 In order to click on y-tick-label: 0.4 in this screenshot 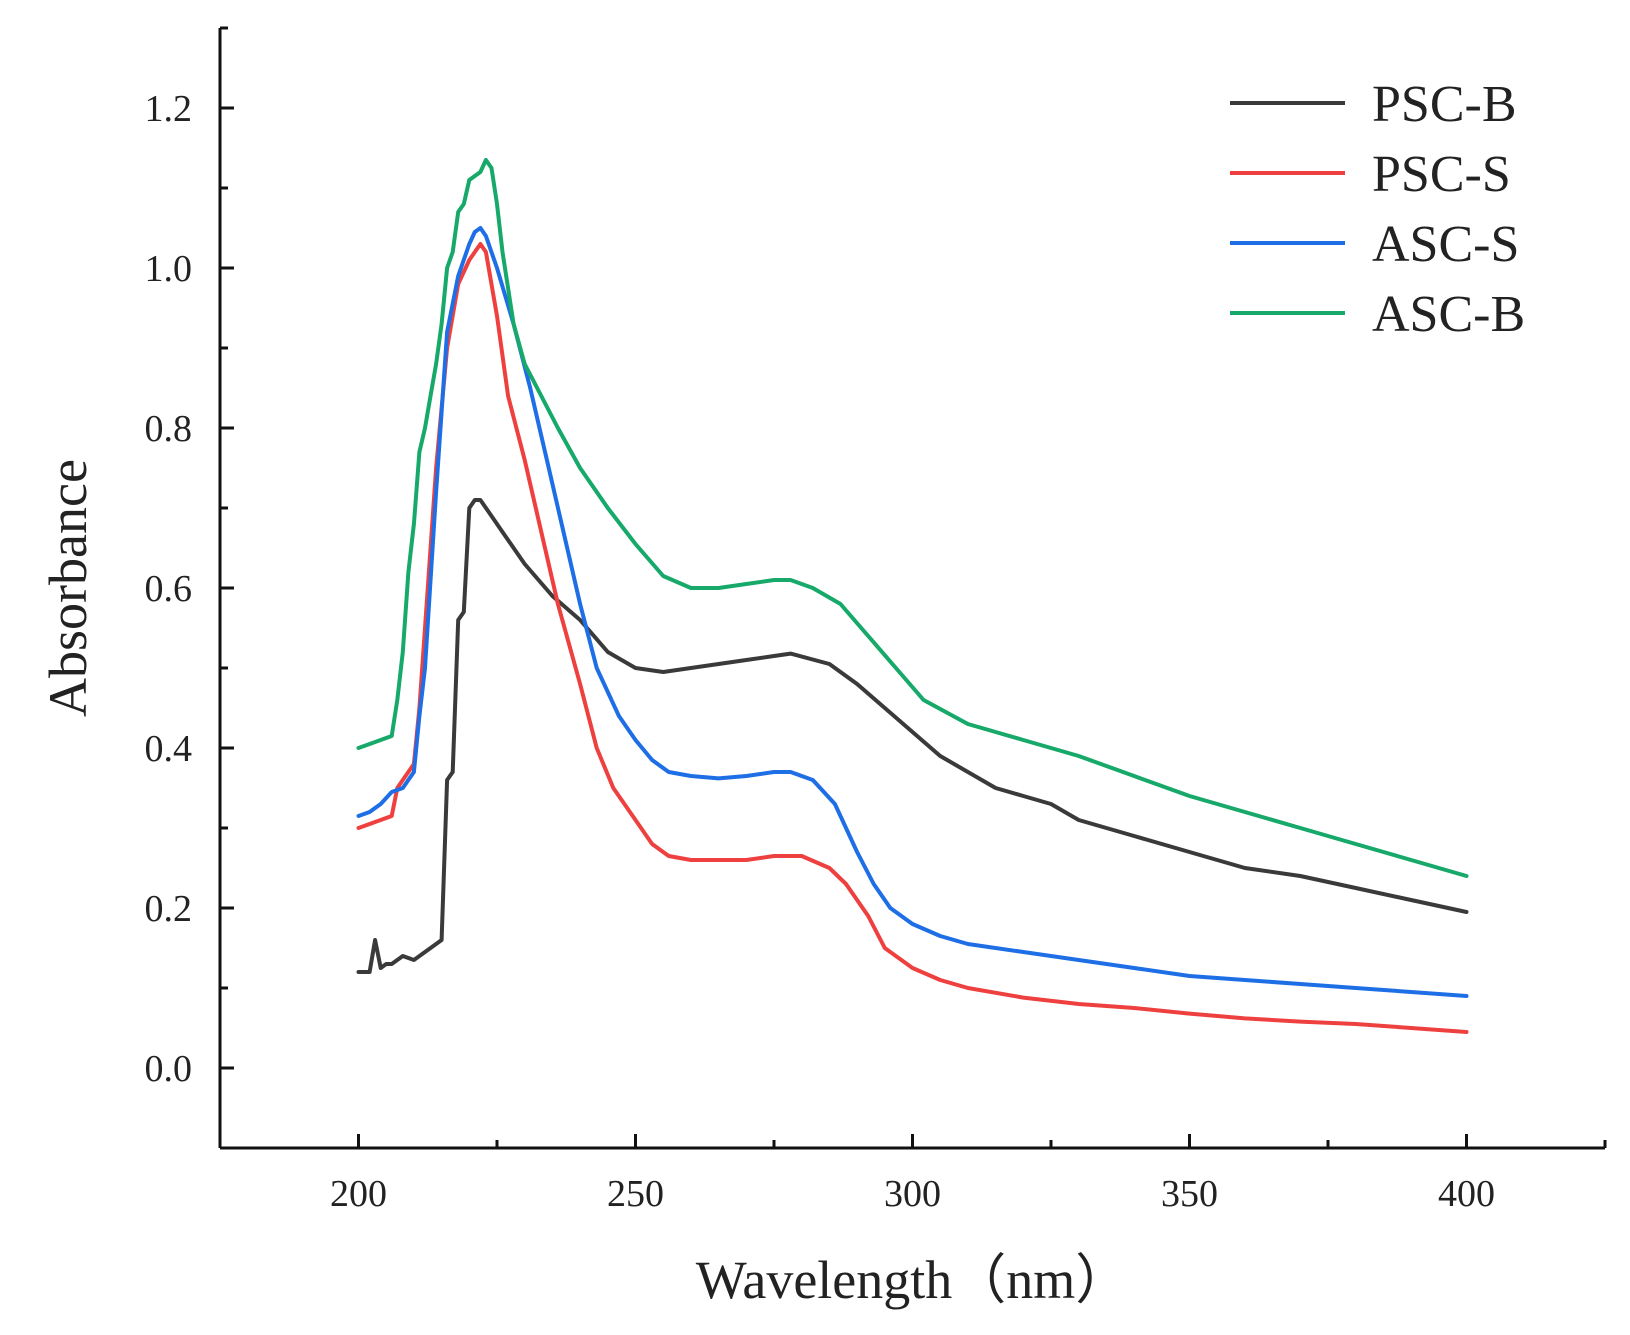, I will do `click(169, 749)`.